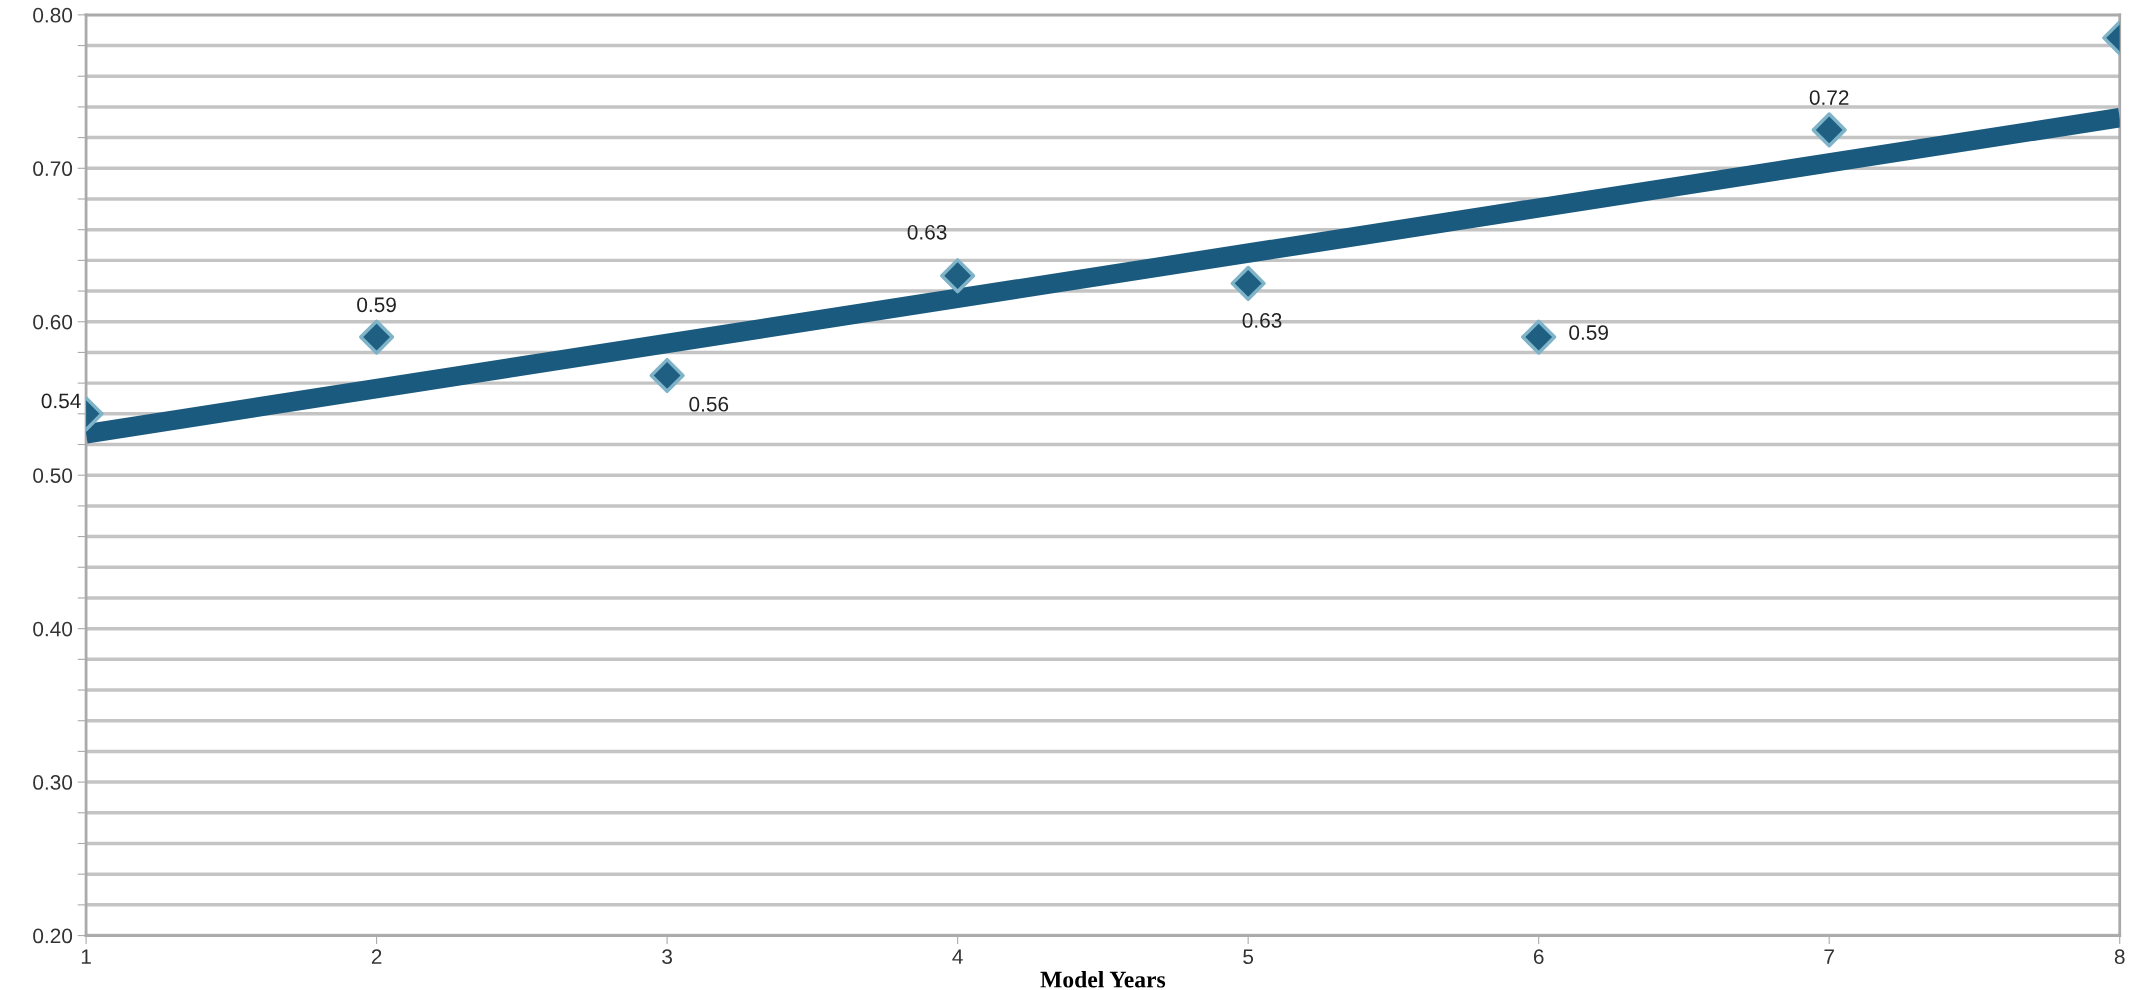 The height and width of the screenshot is (990, 2152). I want to click on x-tick-label: 5, so click(1248, 957).